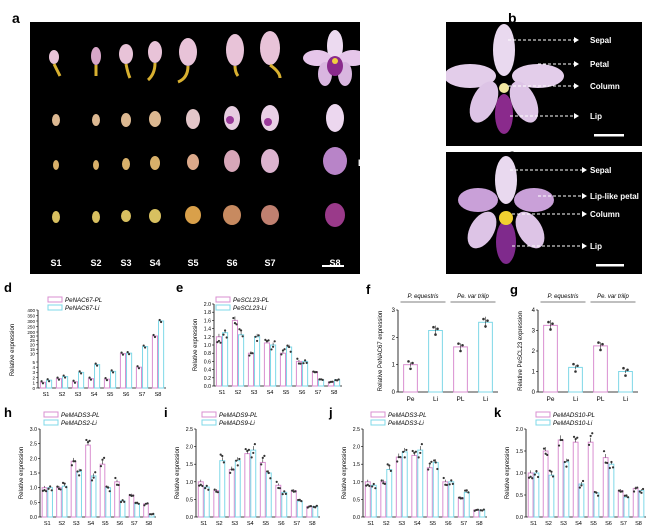  I want to click on y-tick-label: 0.0, so click(189, 518).